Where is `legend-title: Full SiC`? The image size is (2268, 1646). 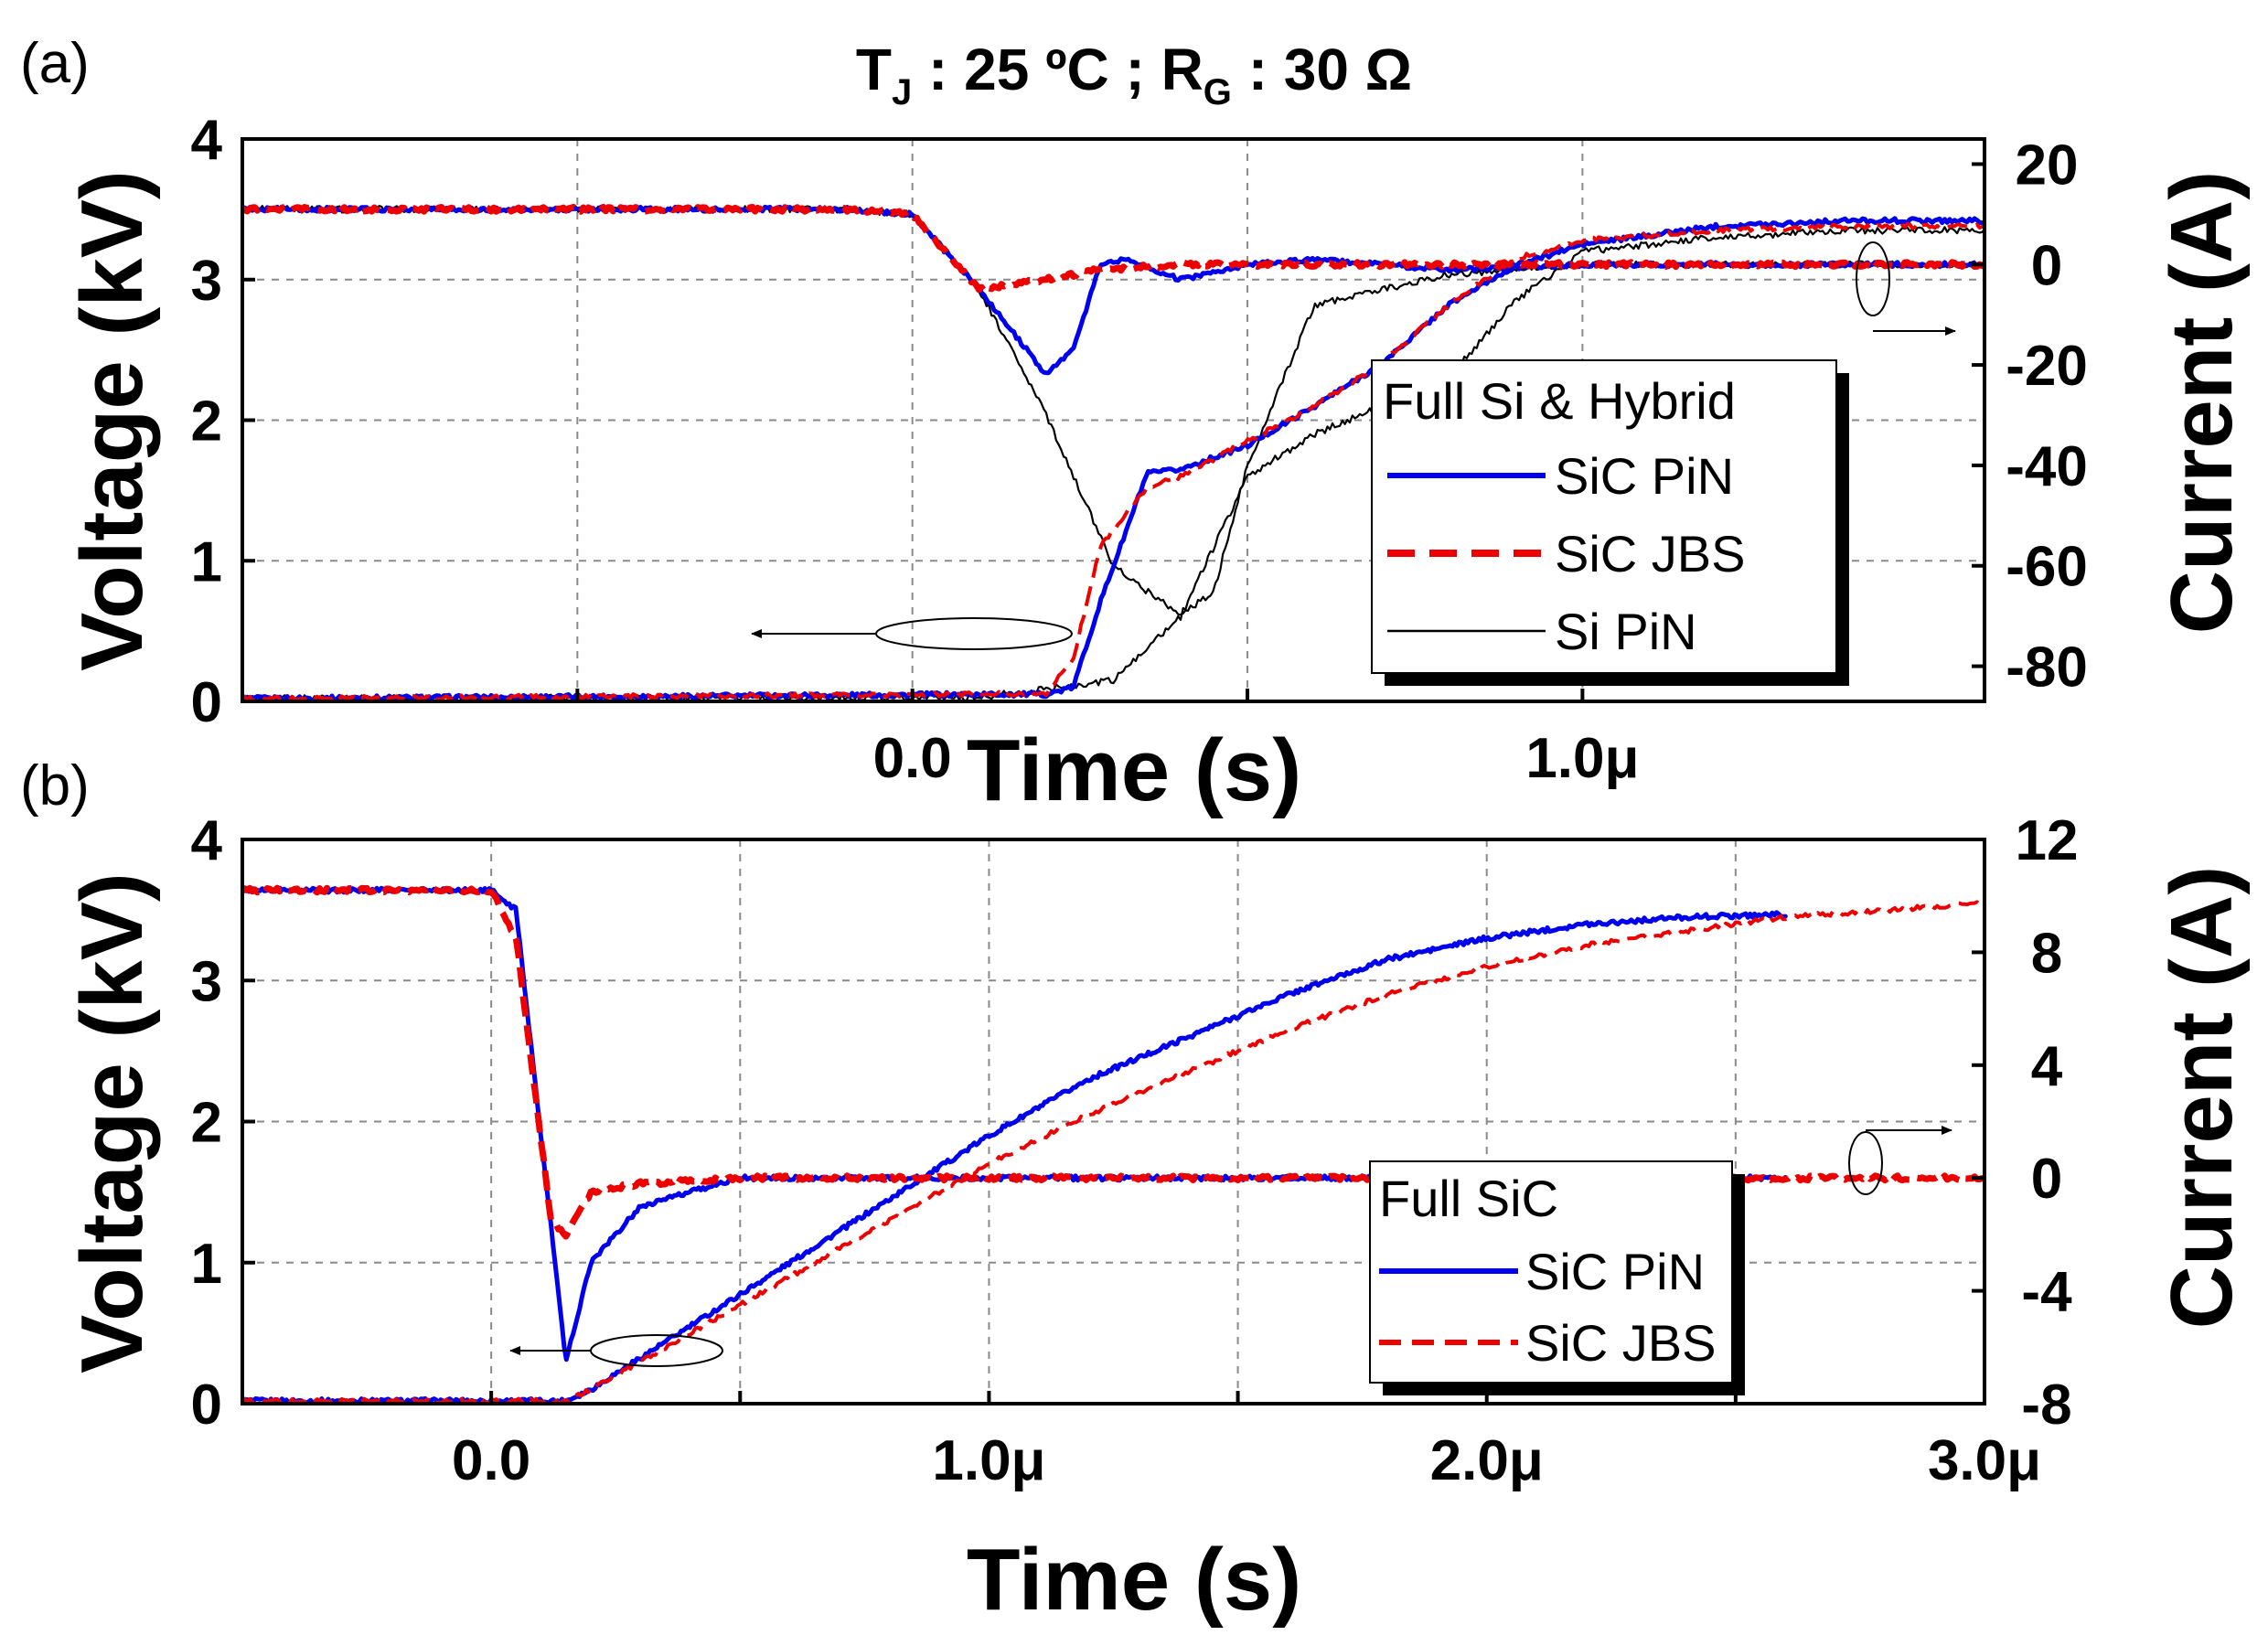
legend-title: Full SiC is located at coordinates (1468, 1198).